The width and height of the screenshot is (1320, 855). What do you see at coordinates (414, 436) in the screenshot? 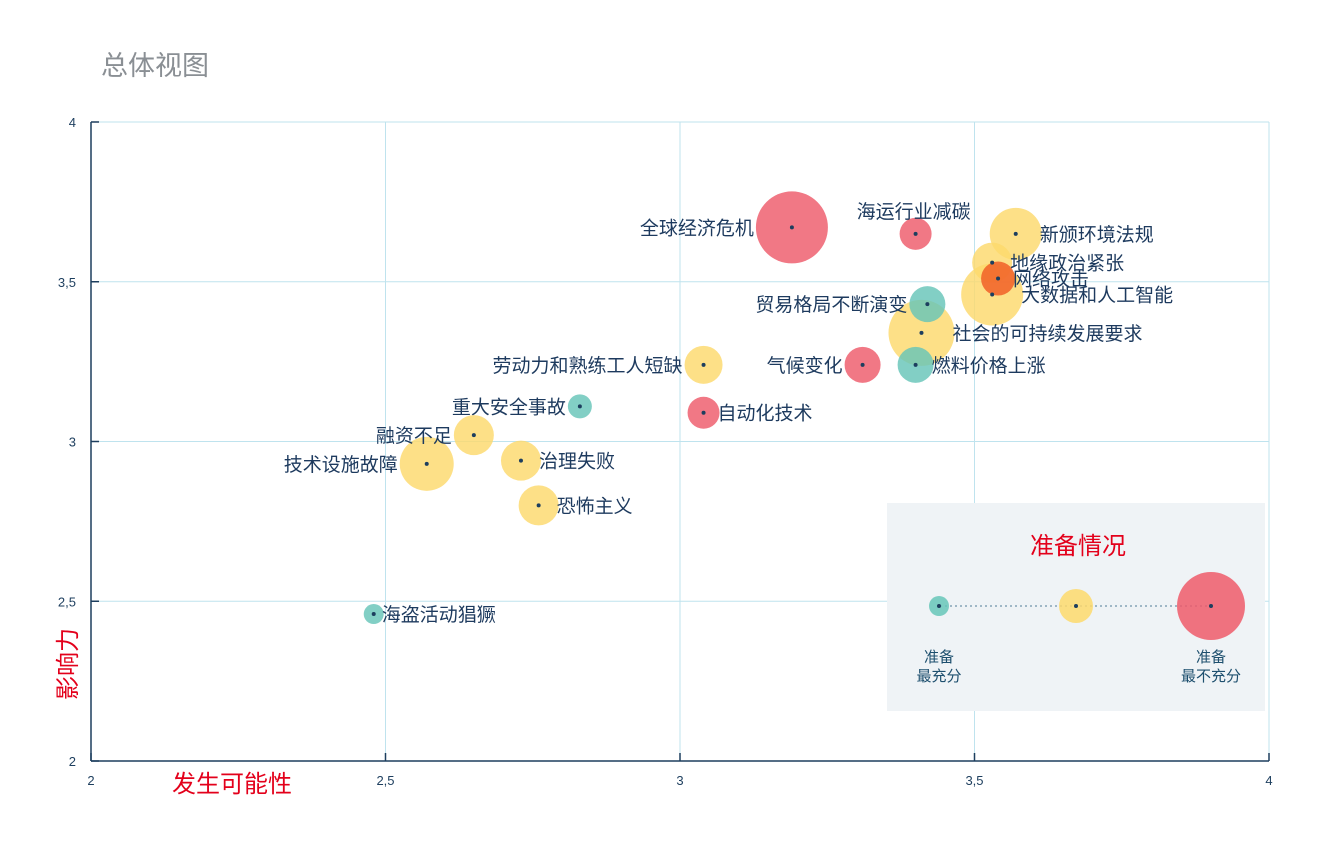
I see `point-label: 融资不足` at bounding box center [414, 436].